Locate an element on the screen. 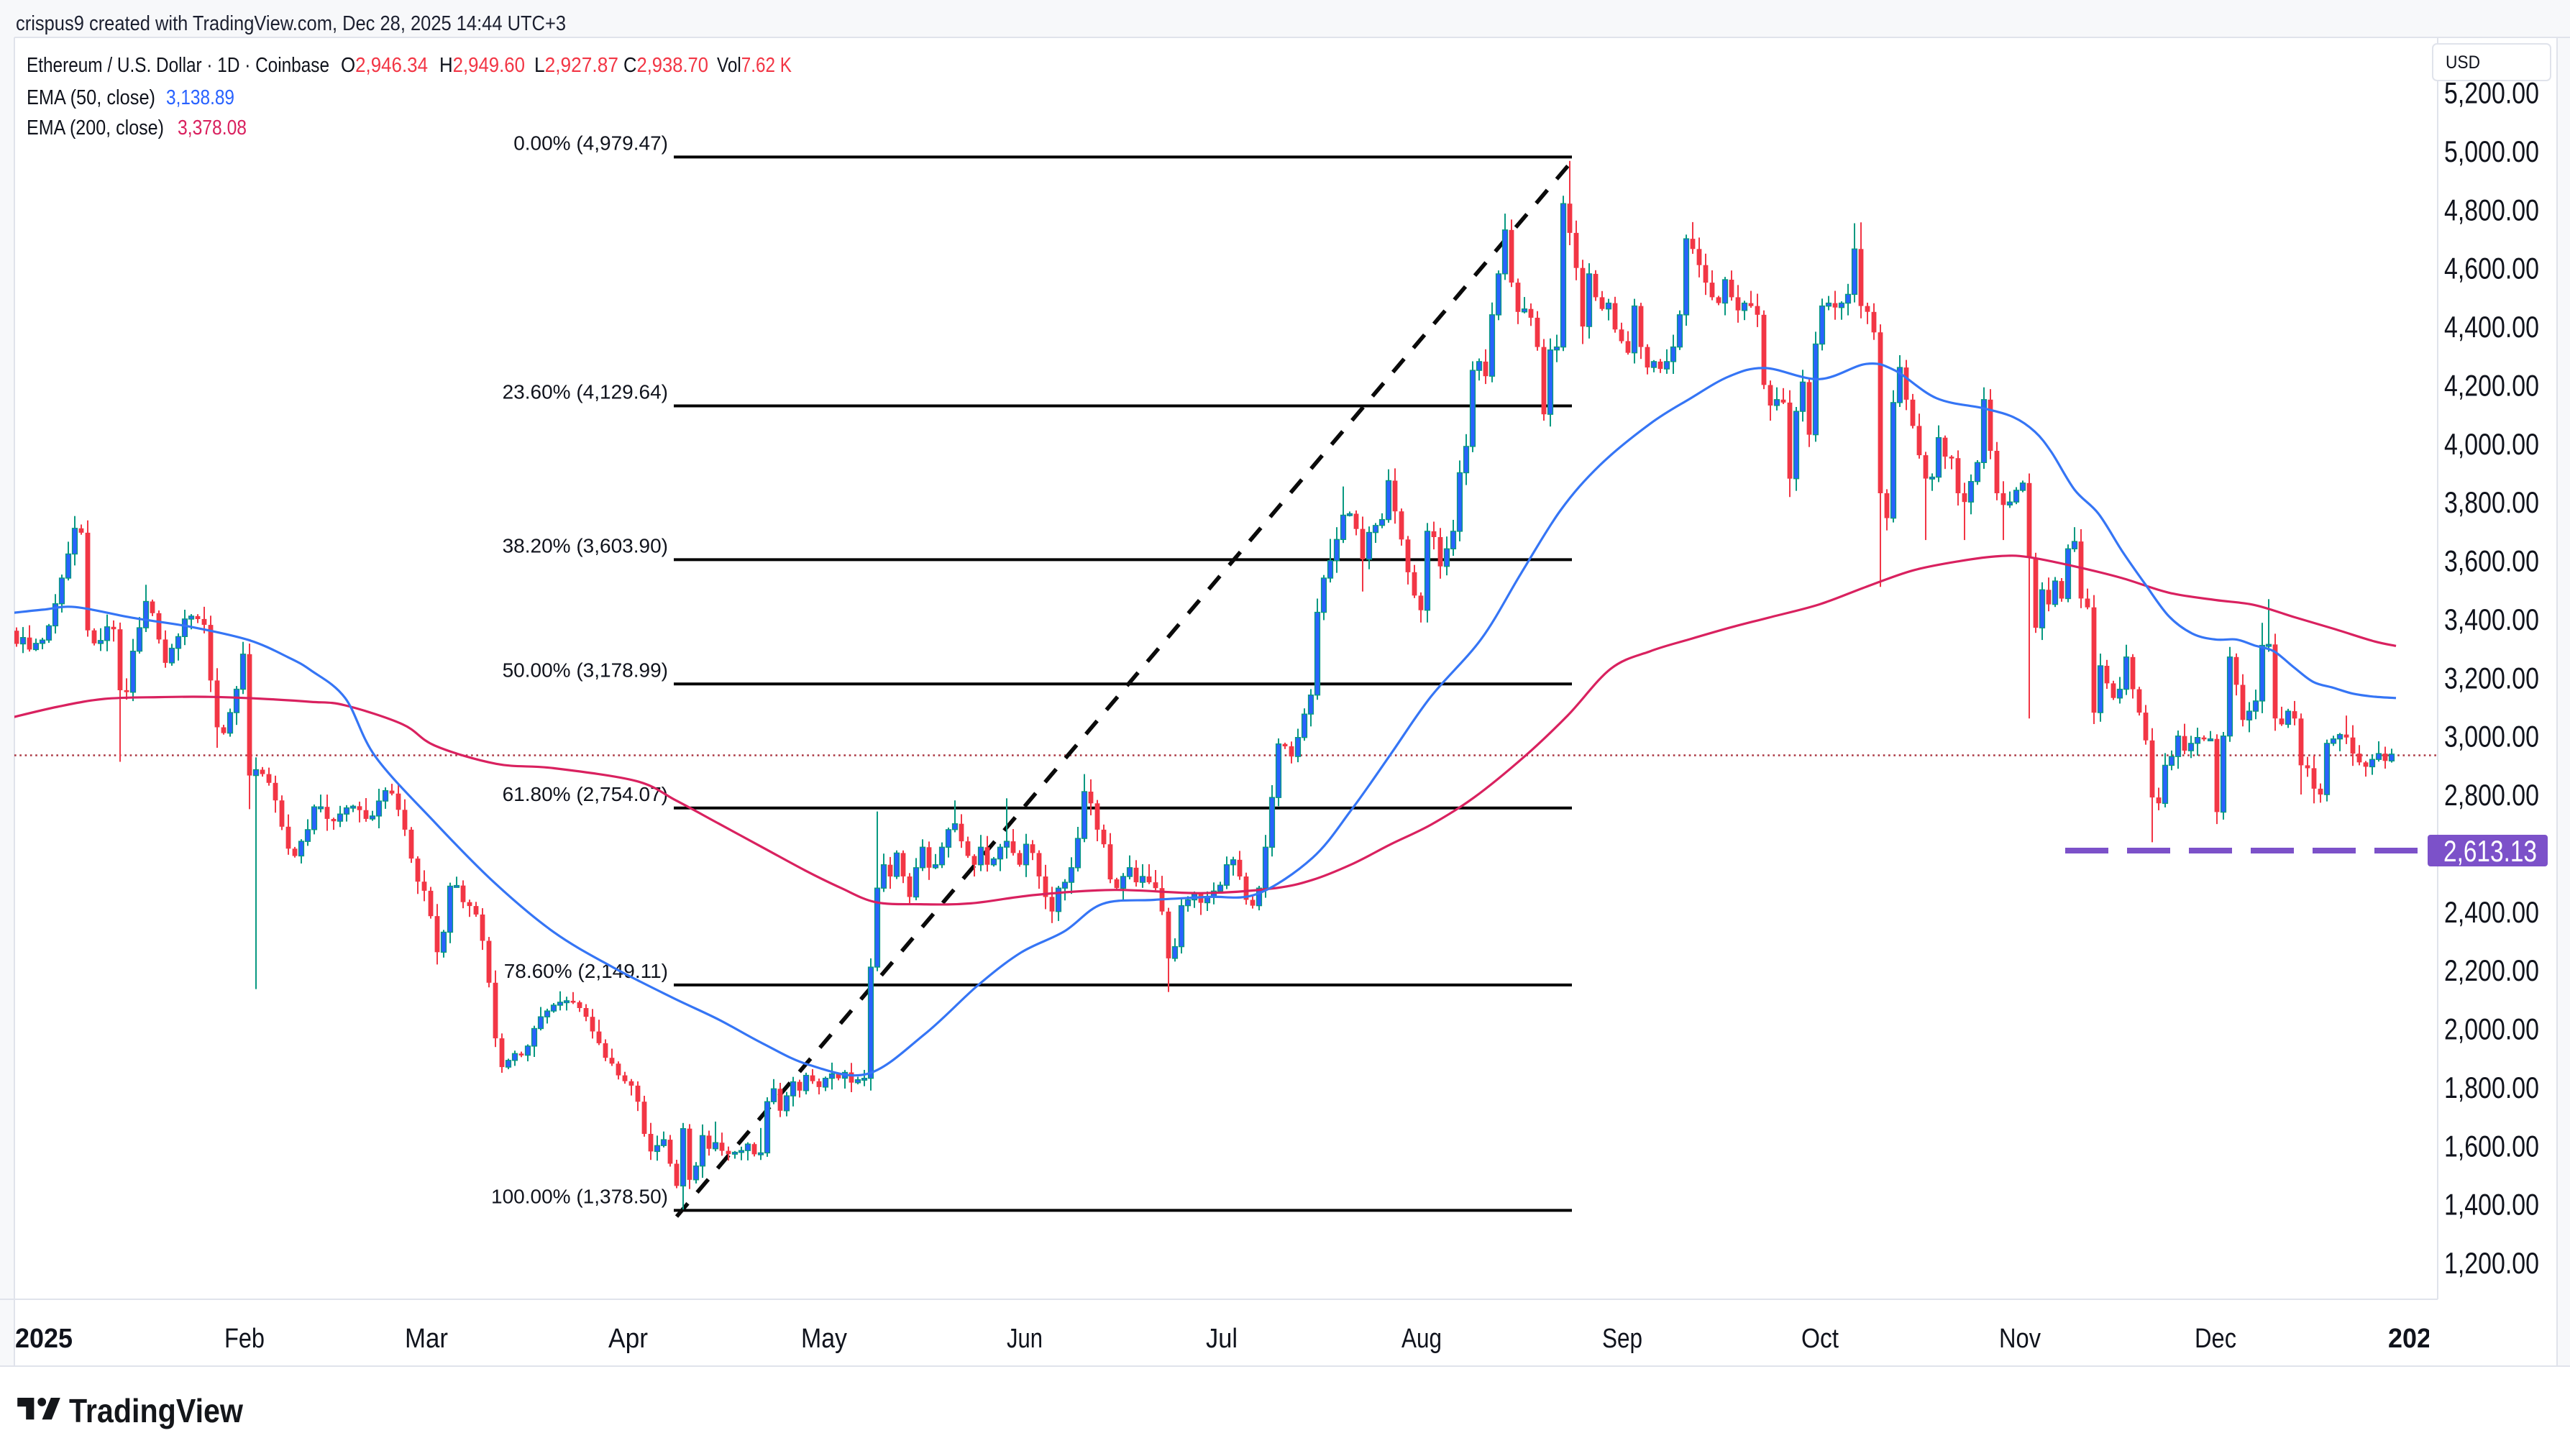  svg-text: 3,800.00 is located at coordinates (2491, 502).